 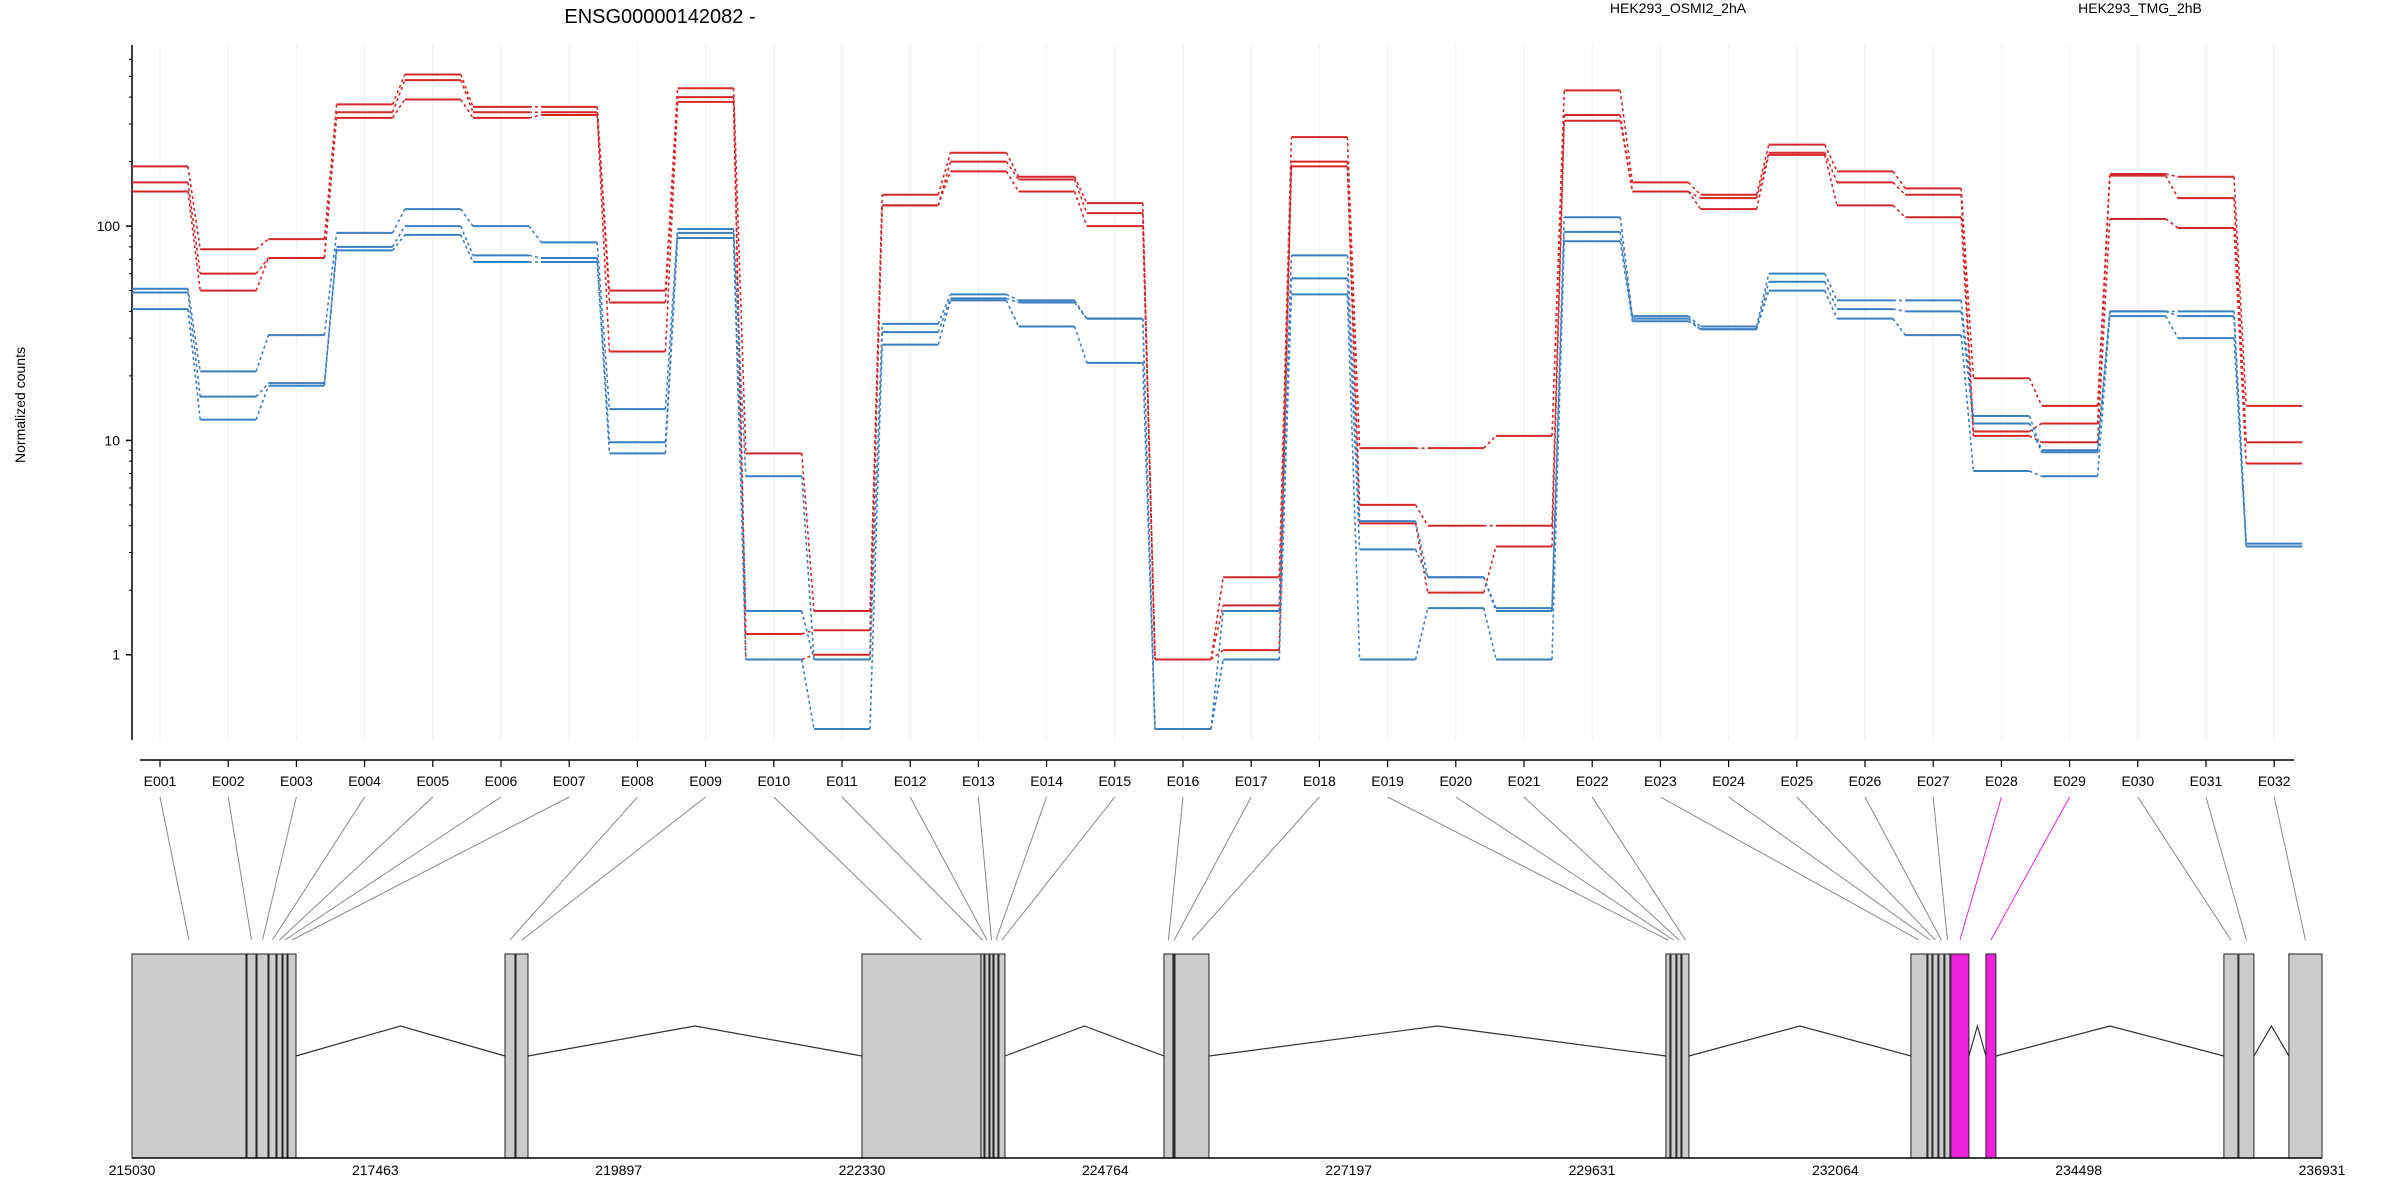 I want to click on exon-box-E009, so click(x=522, y=1056).